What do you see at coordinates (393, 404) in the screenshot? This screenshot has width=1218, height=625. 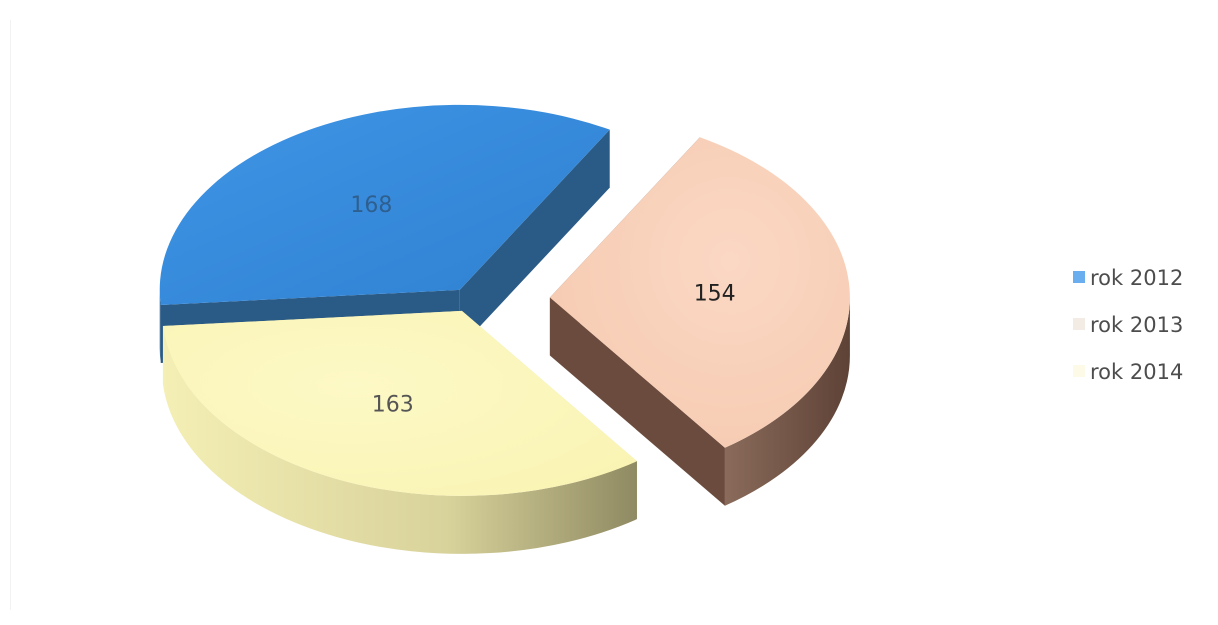 I see `data-label-2014: 163` at bounding box center [393, 404].